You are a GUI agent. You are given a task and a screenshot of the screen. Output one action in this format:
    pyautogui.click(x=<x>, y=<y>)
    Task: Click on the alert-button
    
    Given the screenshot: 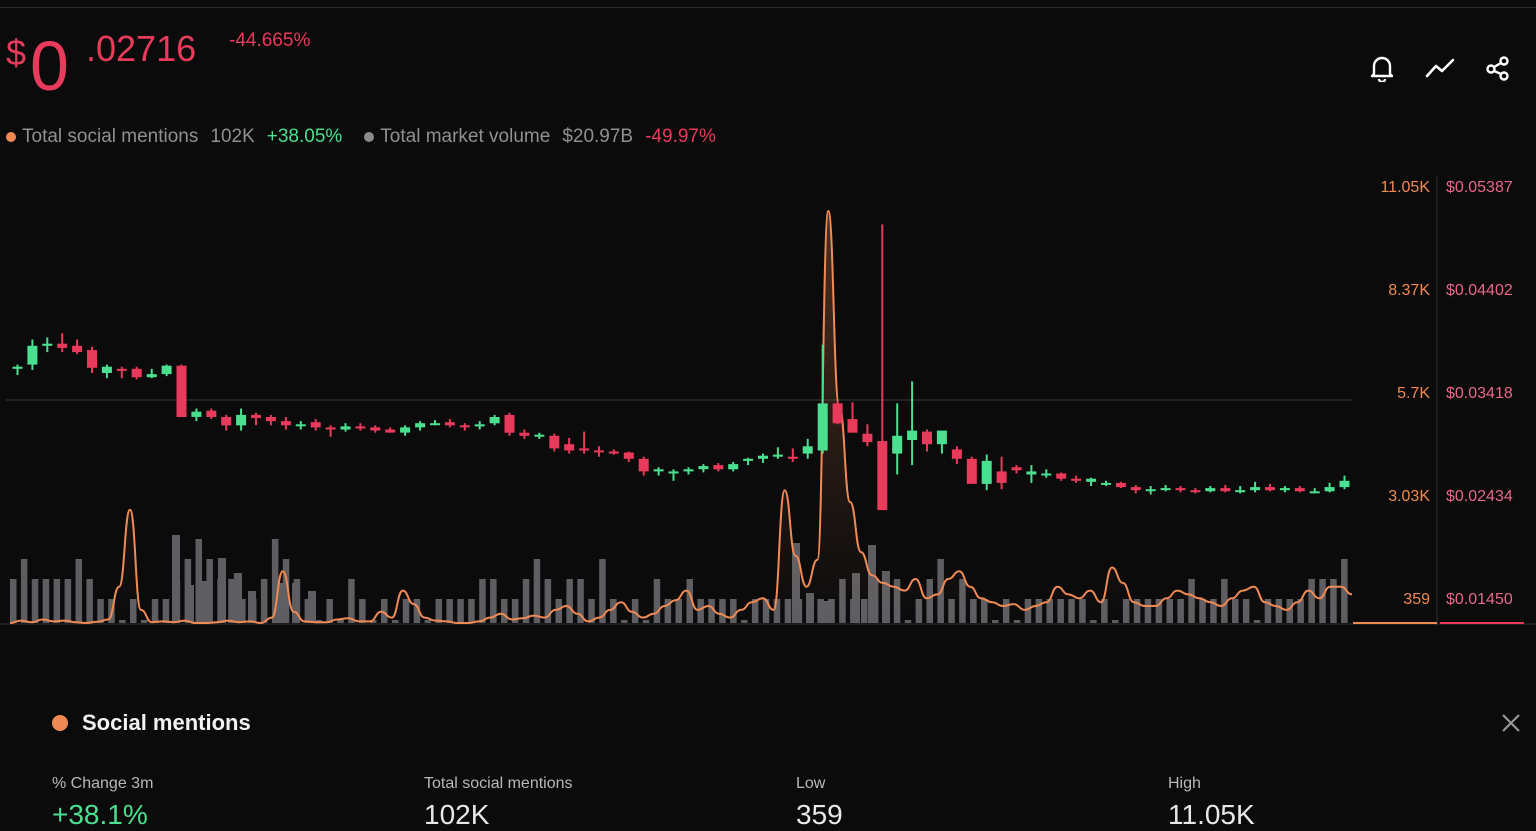 What is the action you would take?
    pyautogui.click(x=1382, y=68)
    